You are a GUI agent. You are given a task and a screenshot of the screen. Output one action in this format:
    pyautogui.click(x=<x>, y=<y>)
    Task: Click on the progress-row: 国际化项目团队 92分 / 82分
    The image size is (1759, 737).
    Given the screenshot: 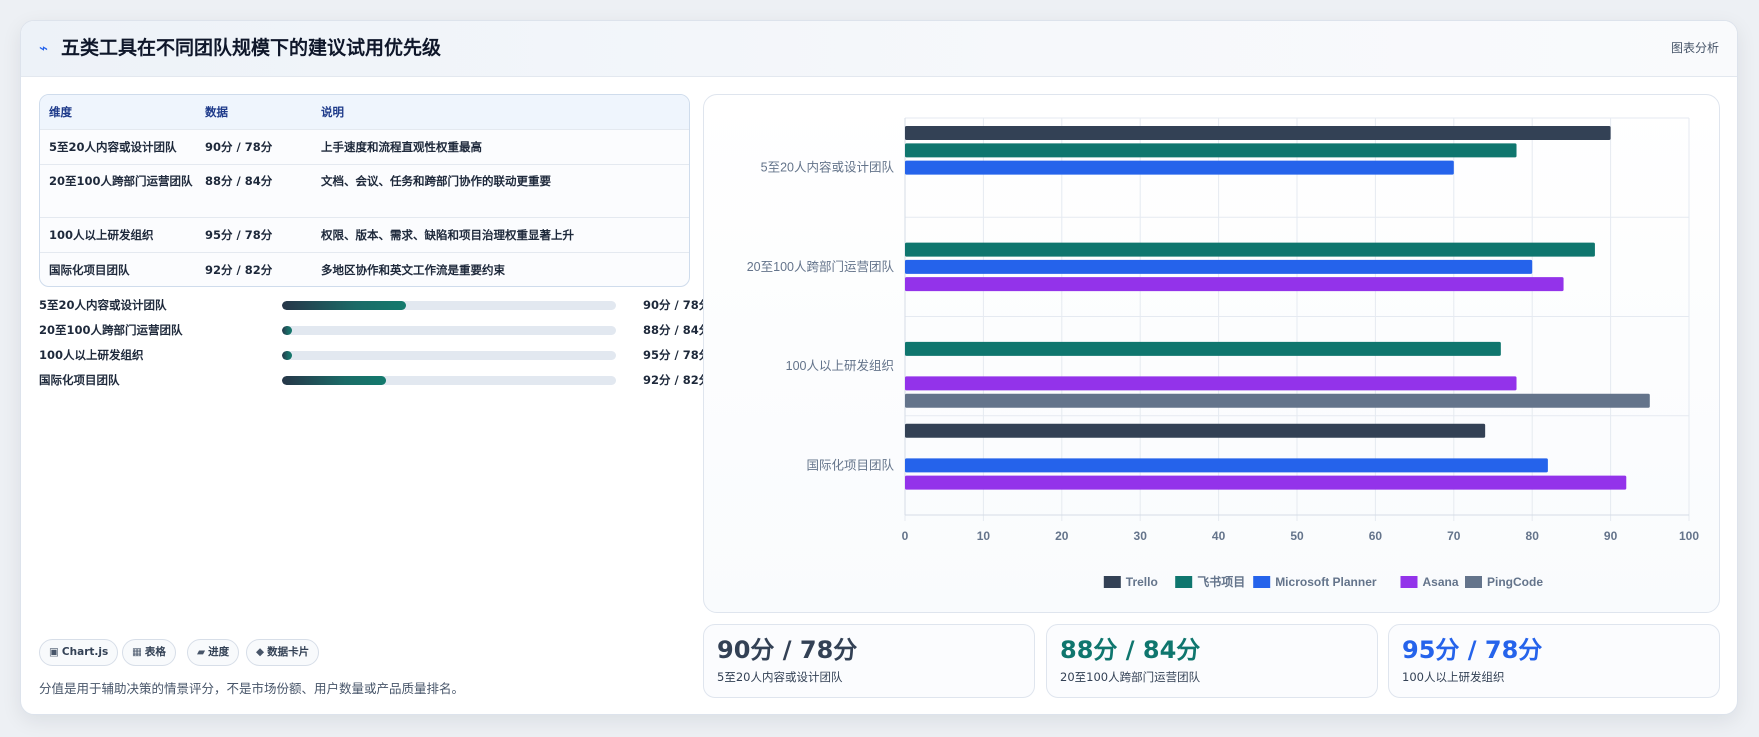 What is the action you would take?
    pyautogui.click(x=374, y=381)
    